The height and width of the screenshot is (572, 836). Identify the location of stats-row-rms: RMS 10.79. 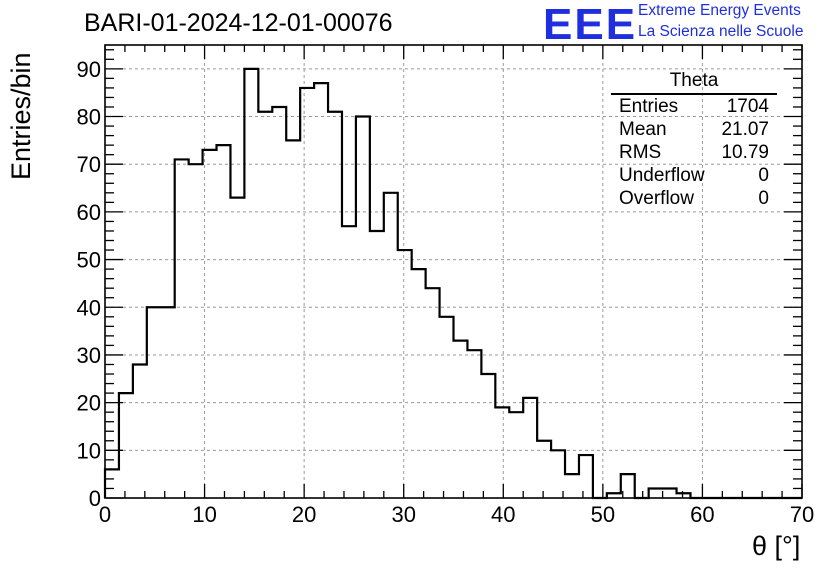
(694, 152).